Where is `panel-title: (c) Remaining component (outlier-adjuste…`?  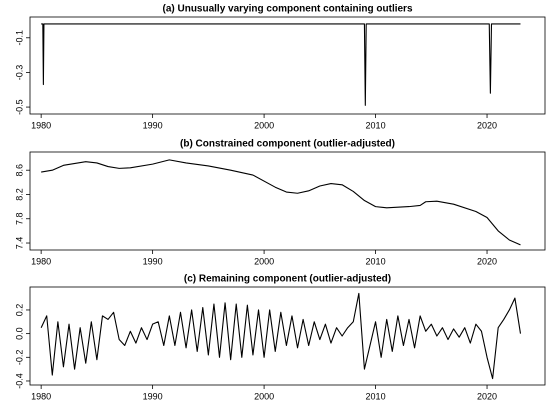 panel-title: (c) Remaining component (outlier-adjuste… is located at coordinates (287, 279).